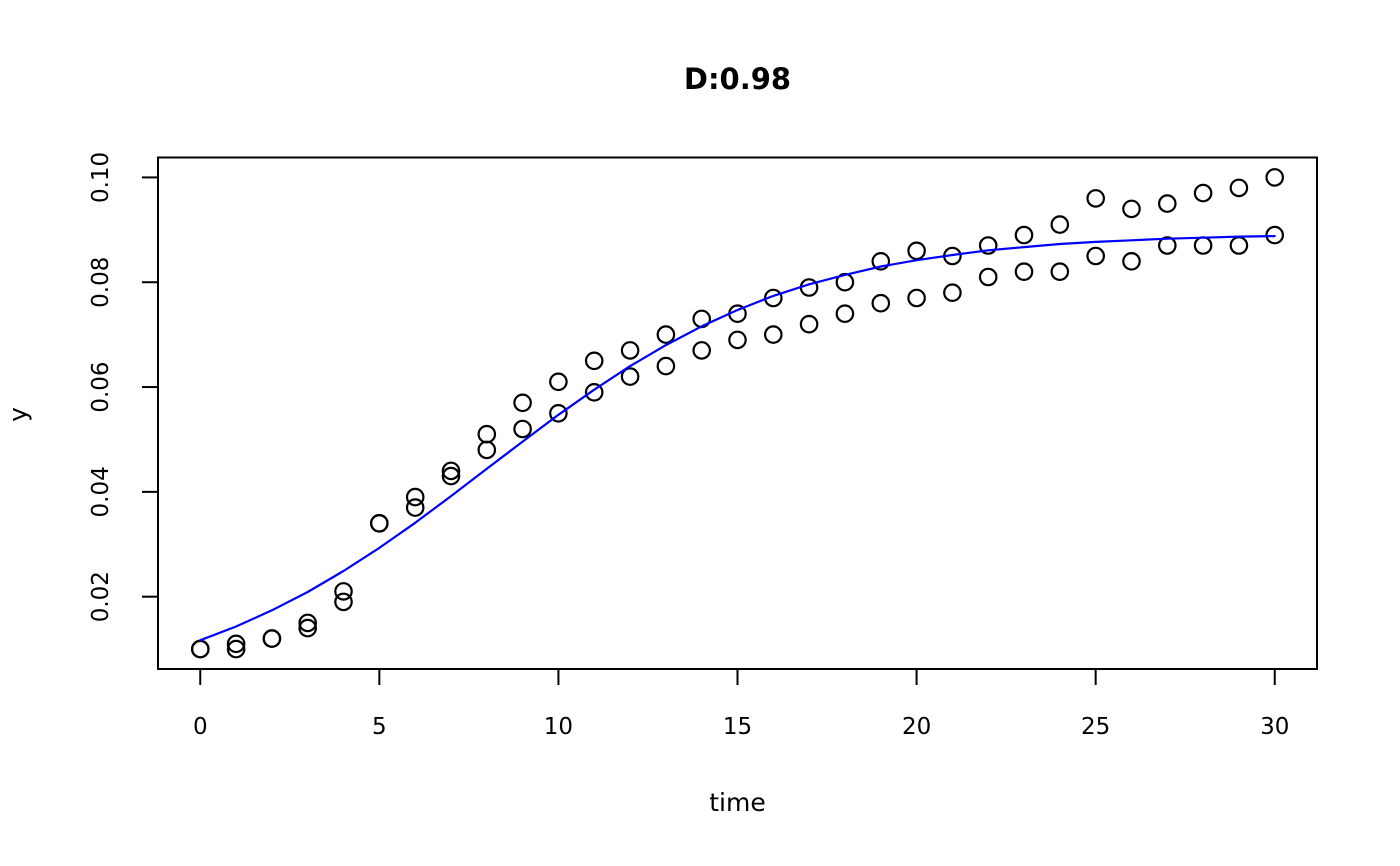 The image size is (1400, 866). I want to click on y-tick-label: 0.02, so click(101, 596).